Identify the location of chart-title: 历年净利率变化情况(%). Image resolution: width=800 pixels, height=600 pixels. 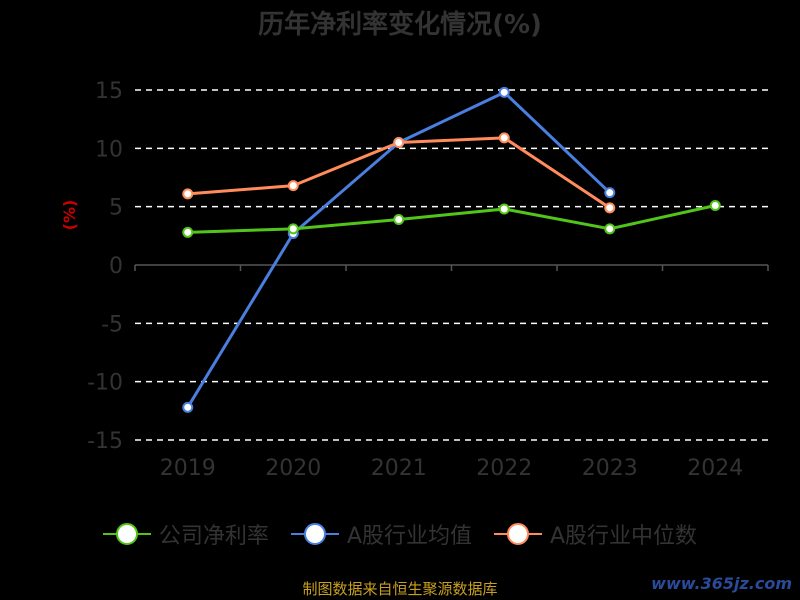
(400, 25).